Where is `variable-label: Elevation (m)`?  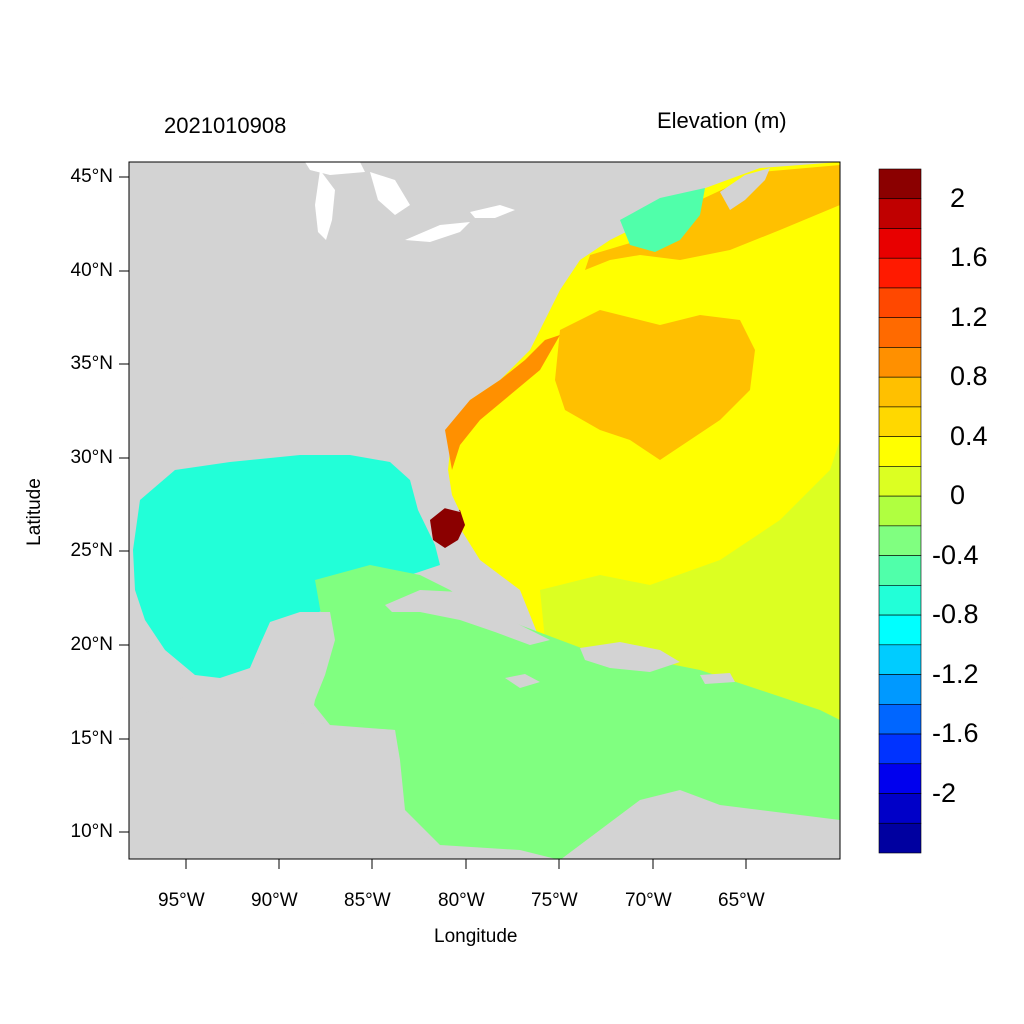 variable-label: Elevation (m) is located at coordinates (722, 120).